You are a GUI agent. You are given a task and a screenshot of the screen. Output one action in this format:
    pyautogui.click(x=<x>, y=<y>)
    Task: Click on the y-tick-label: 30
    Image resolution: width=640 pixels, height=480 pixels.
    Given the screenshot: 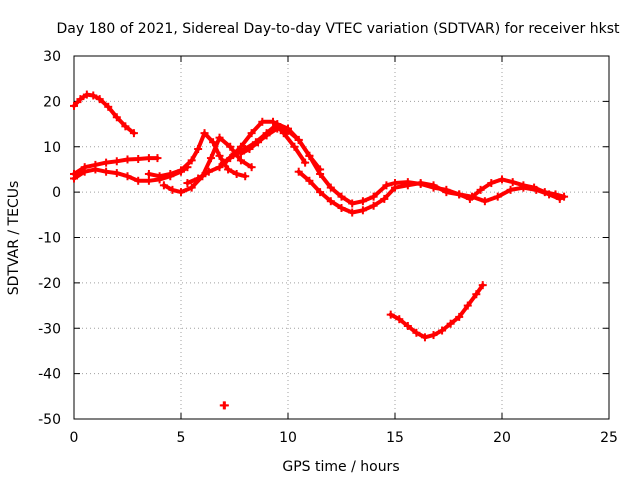 What is the action you would take?
    pyautogui.click(x=52, y=57)
    